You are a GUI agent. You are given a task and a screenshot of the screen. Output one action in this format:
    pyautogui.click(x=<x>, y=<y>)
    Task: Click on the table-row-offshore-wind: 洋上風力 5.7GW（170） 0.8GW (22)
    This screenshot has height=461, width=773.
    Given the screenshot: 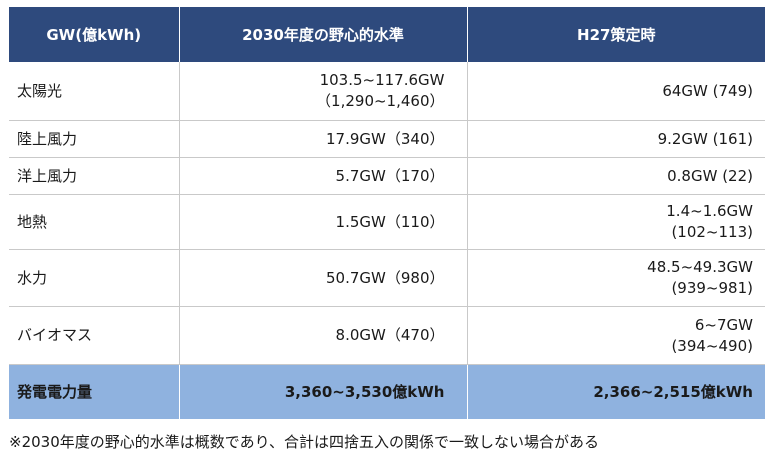 What is the action you would take?
    pyautogui.click(x=387, y=176)
    